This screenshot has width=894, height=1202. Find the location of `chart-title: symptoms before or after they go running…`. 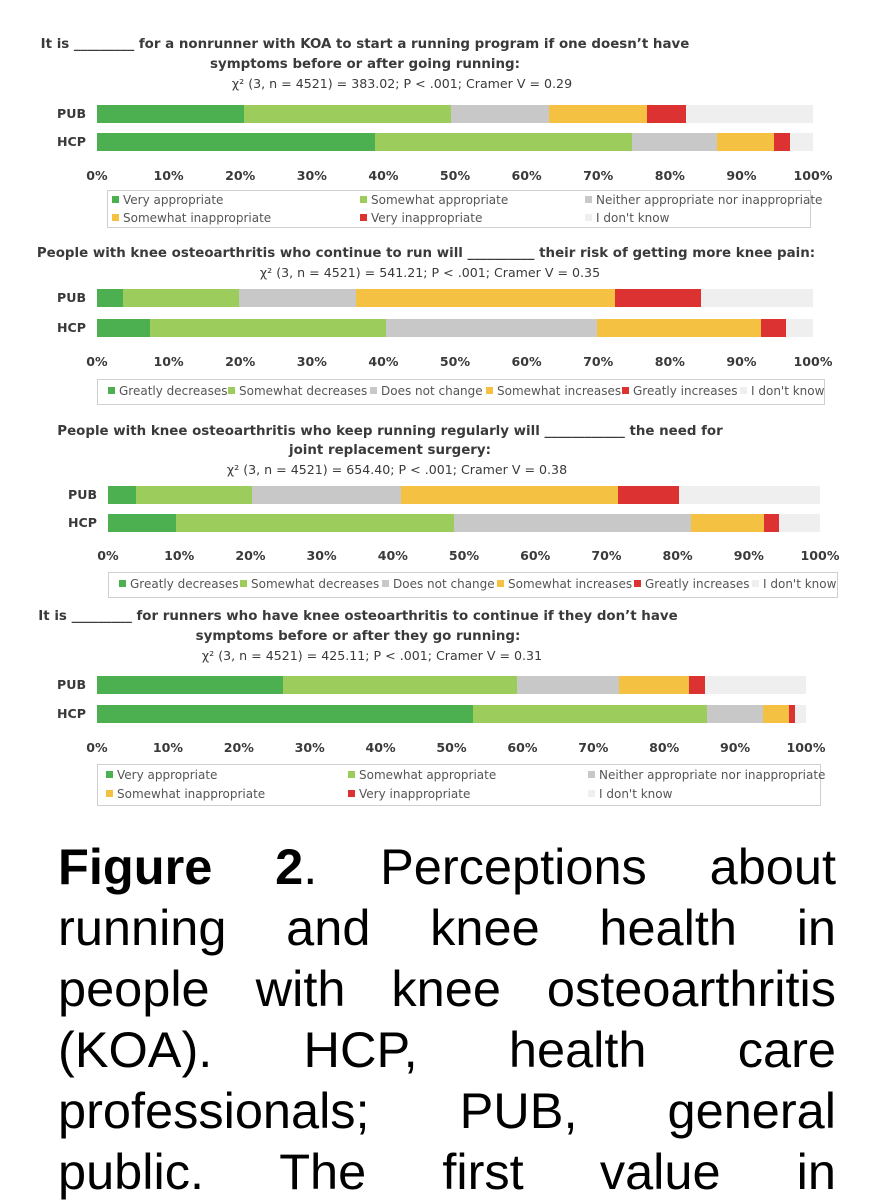

chart-title: symptoms before or after they go running… is located at coordinates (358, 636).